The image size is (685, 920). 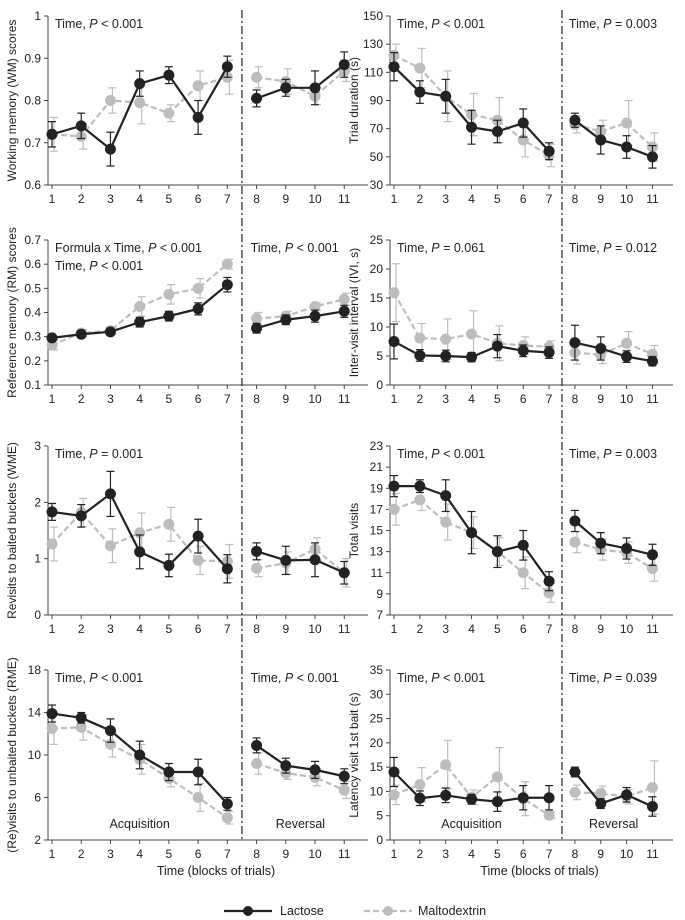 I want to click on x-tick-label: 6, so click(x=523, y=854).